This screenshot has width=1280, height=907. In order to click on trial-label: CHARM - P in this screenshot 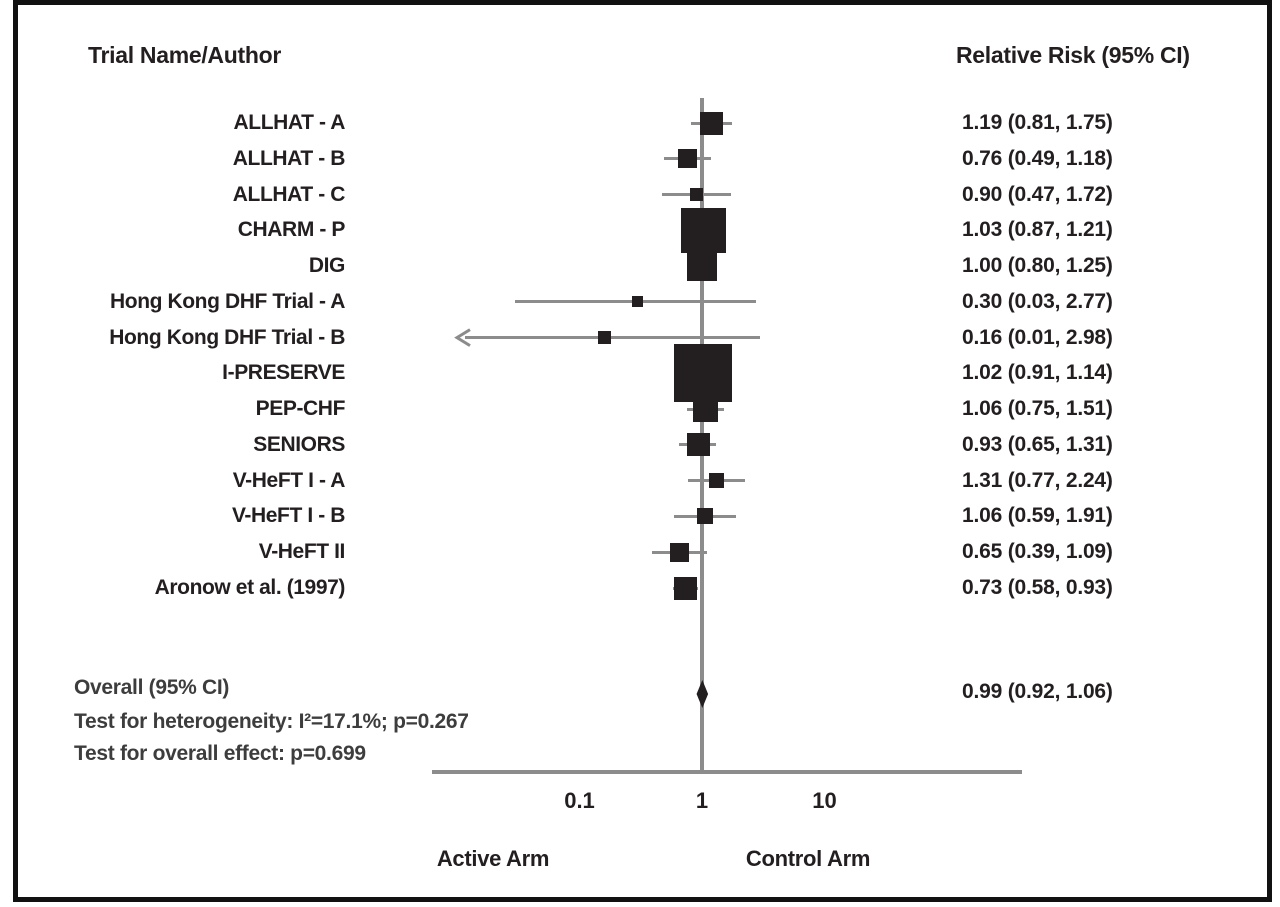, I will do `click(291, 230)`.